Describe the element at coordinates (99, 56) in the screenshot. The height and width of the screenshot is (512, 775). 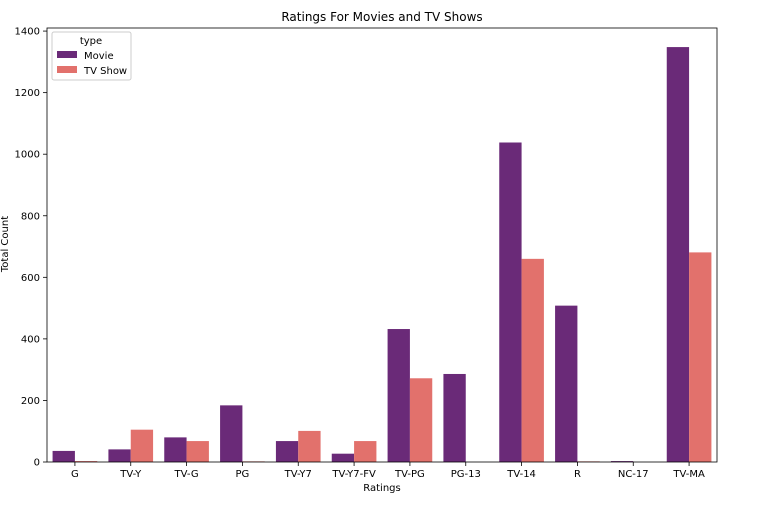
I see `legend-label-movie: Movie` at that location.